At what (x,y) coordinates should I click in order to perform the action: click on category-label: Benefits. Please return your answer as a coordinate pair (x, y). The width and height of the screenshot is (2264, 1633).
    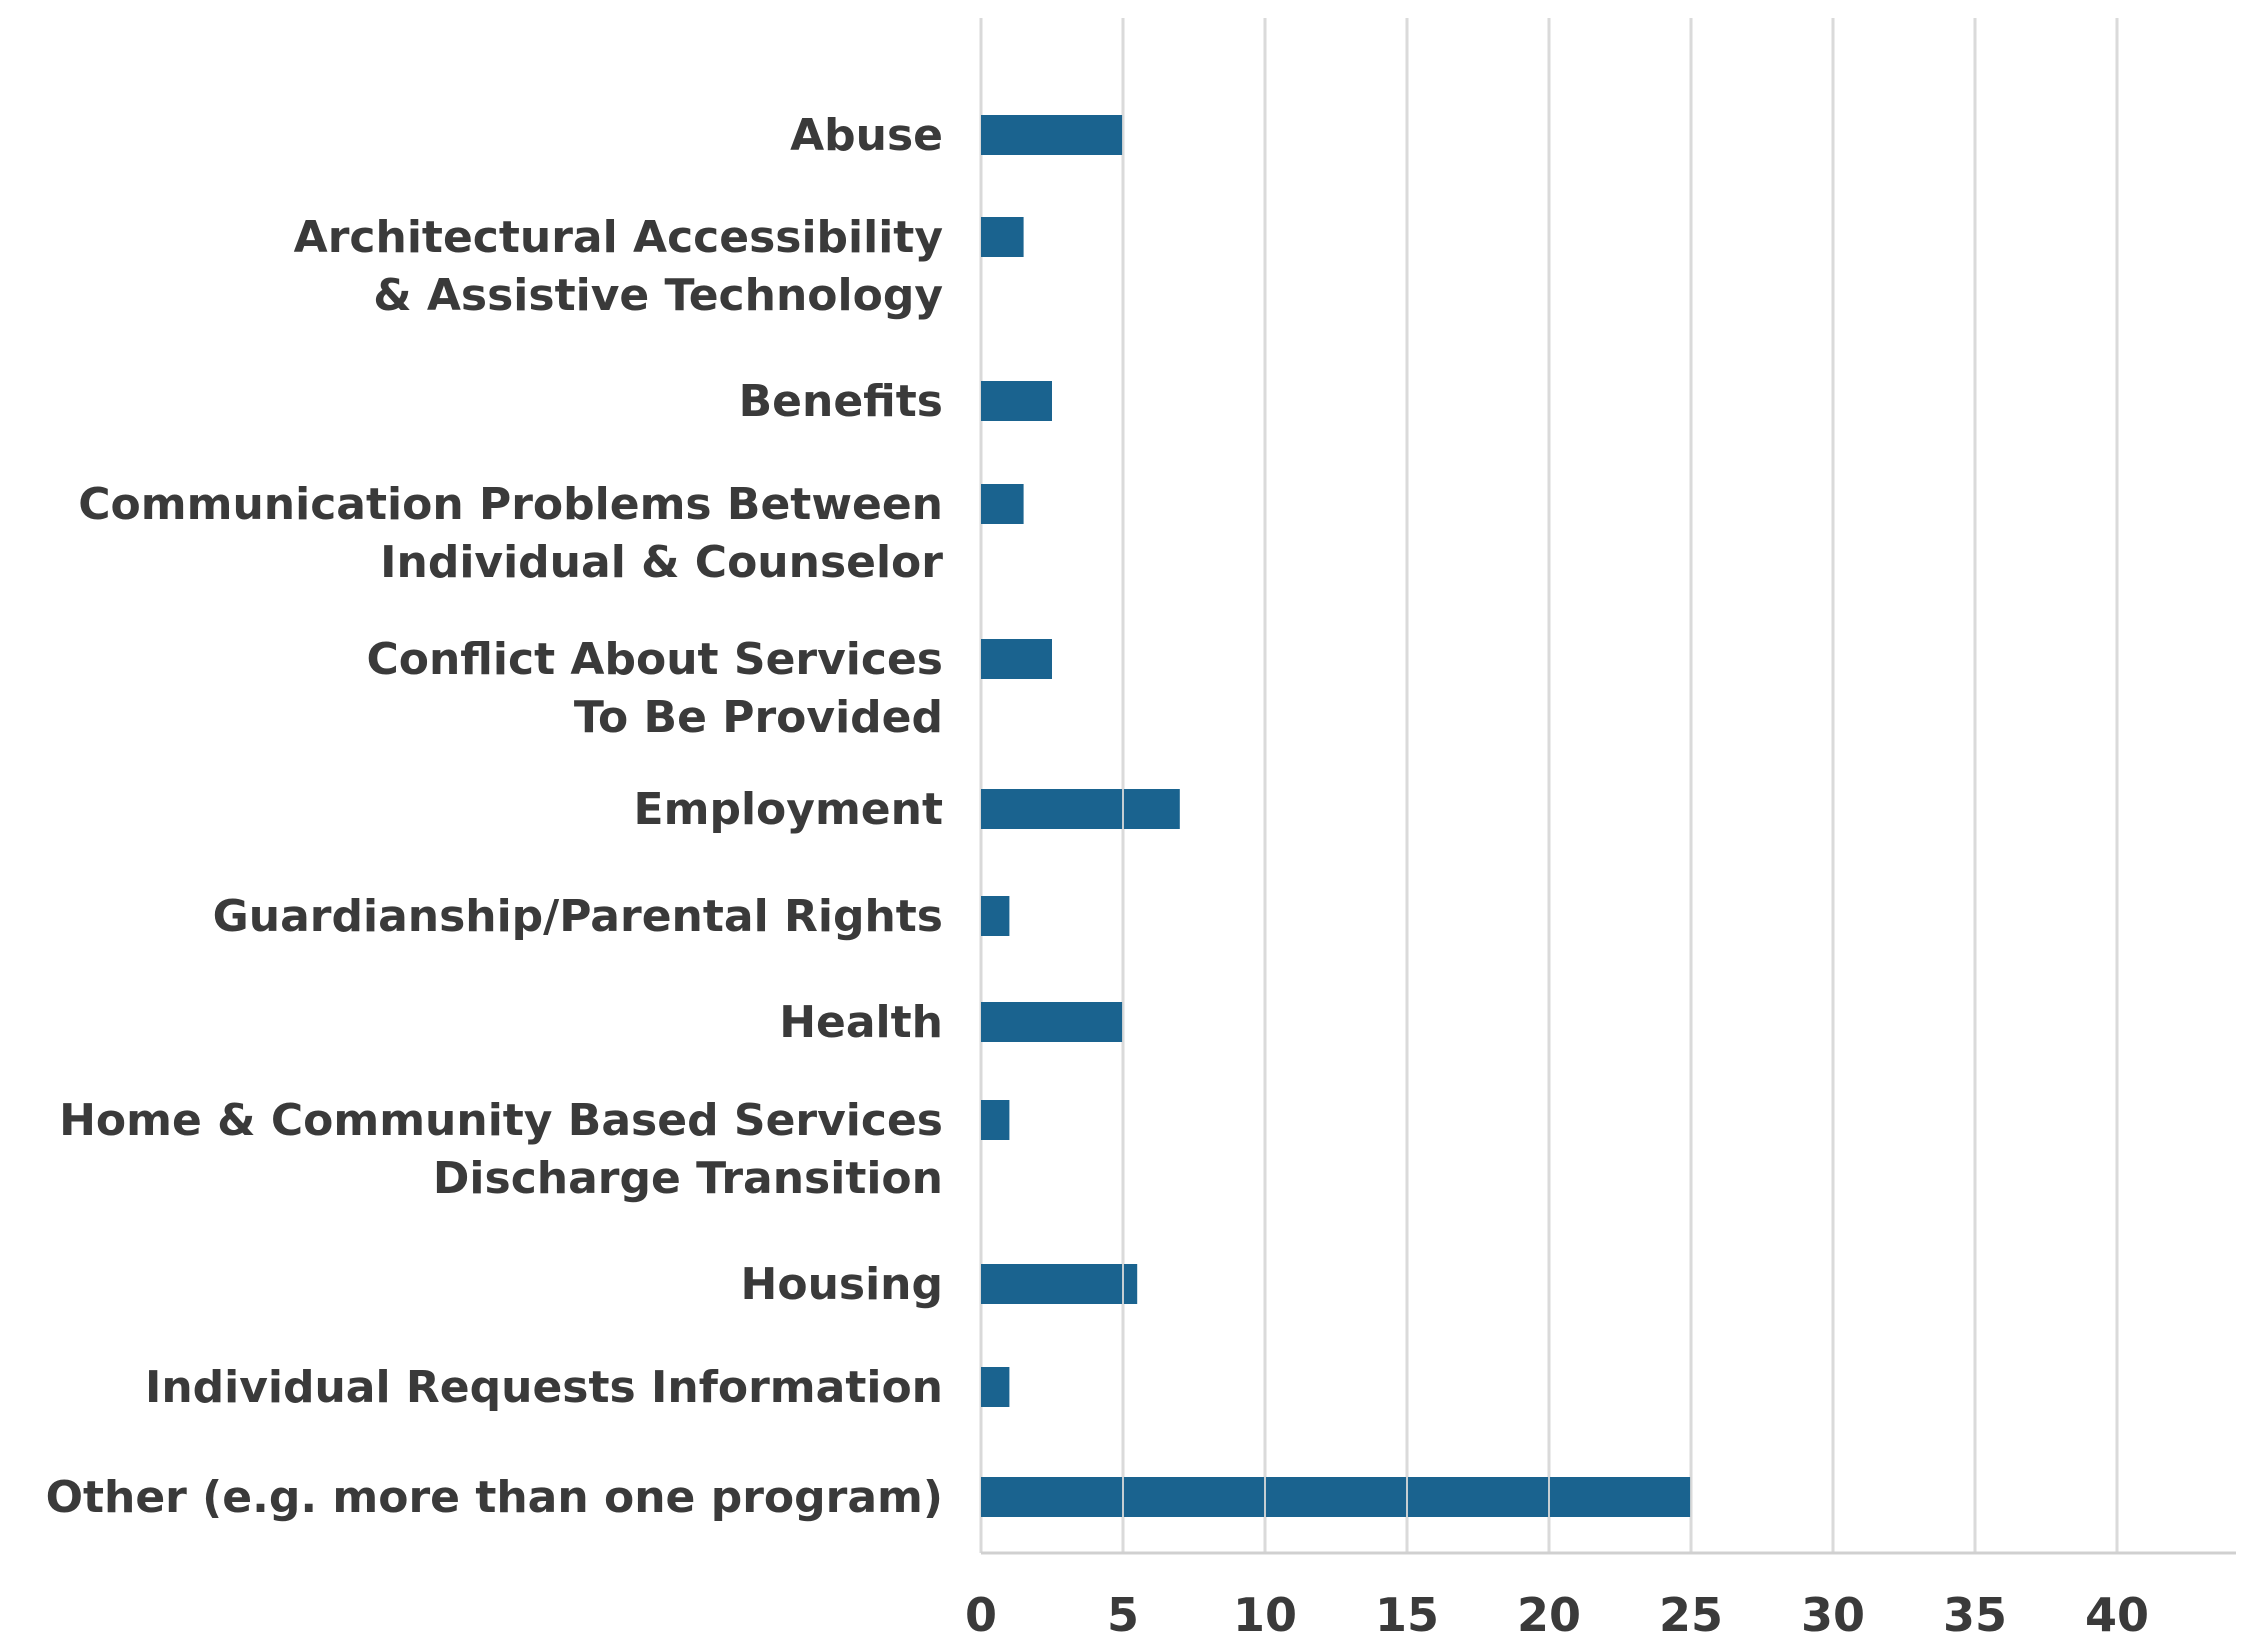
    Looking at the image, I should click on (841, 401).